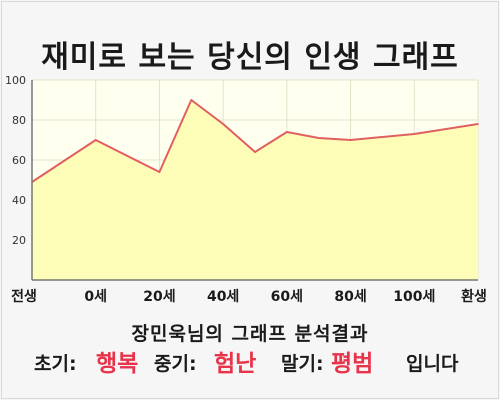 This screenshot has width=500, height=400. Describe the element at coordinates (19, 200) in the screenshot. I see `y-tick-label: 40` at that location.